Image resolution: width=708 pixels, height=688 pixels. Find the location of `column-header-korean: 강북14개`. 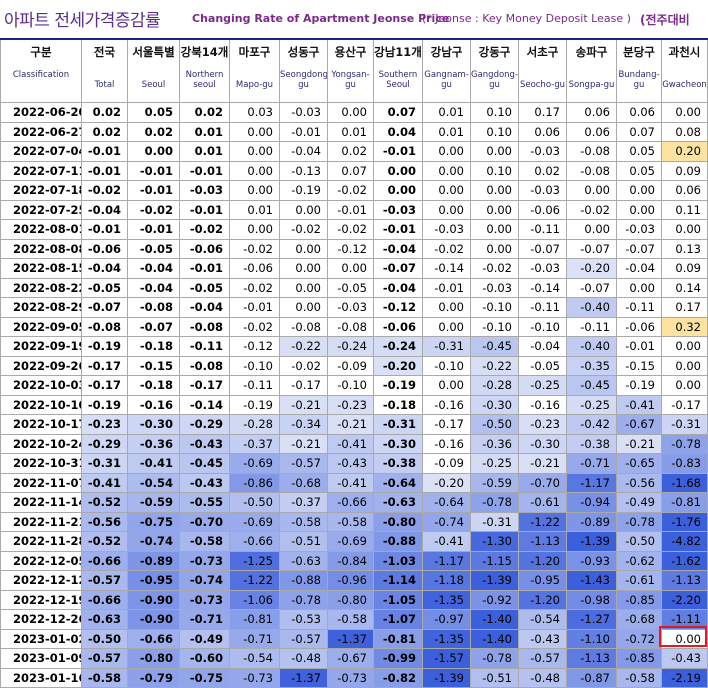

column-header-korean: 강북14개 is located at coordinates (204, 52).